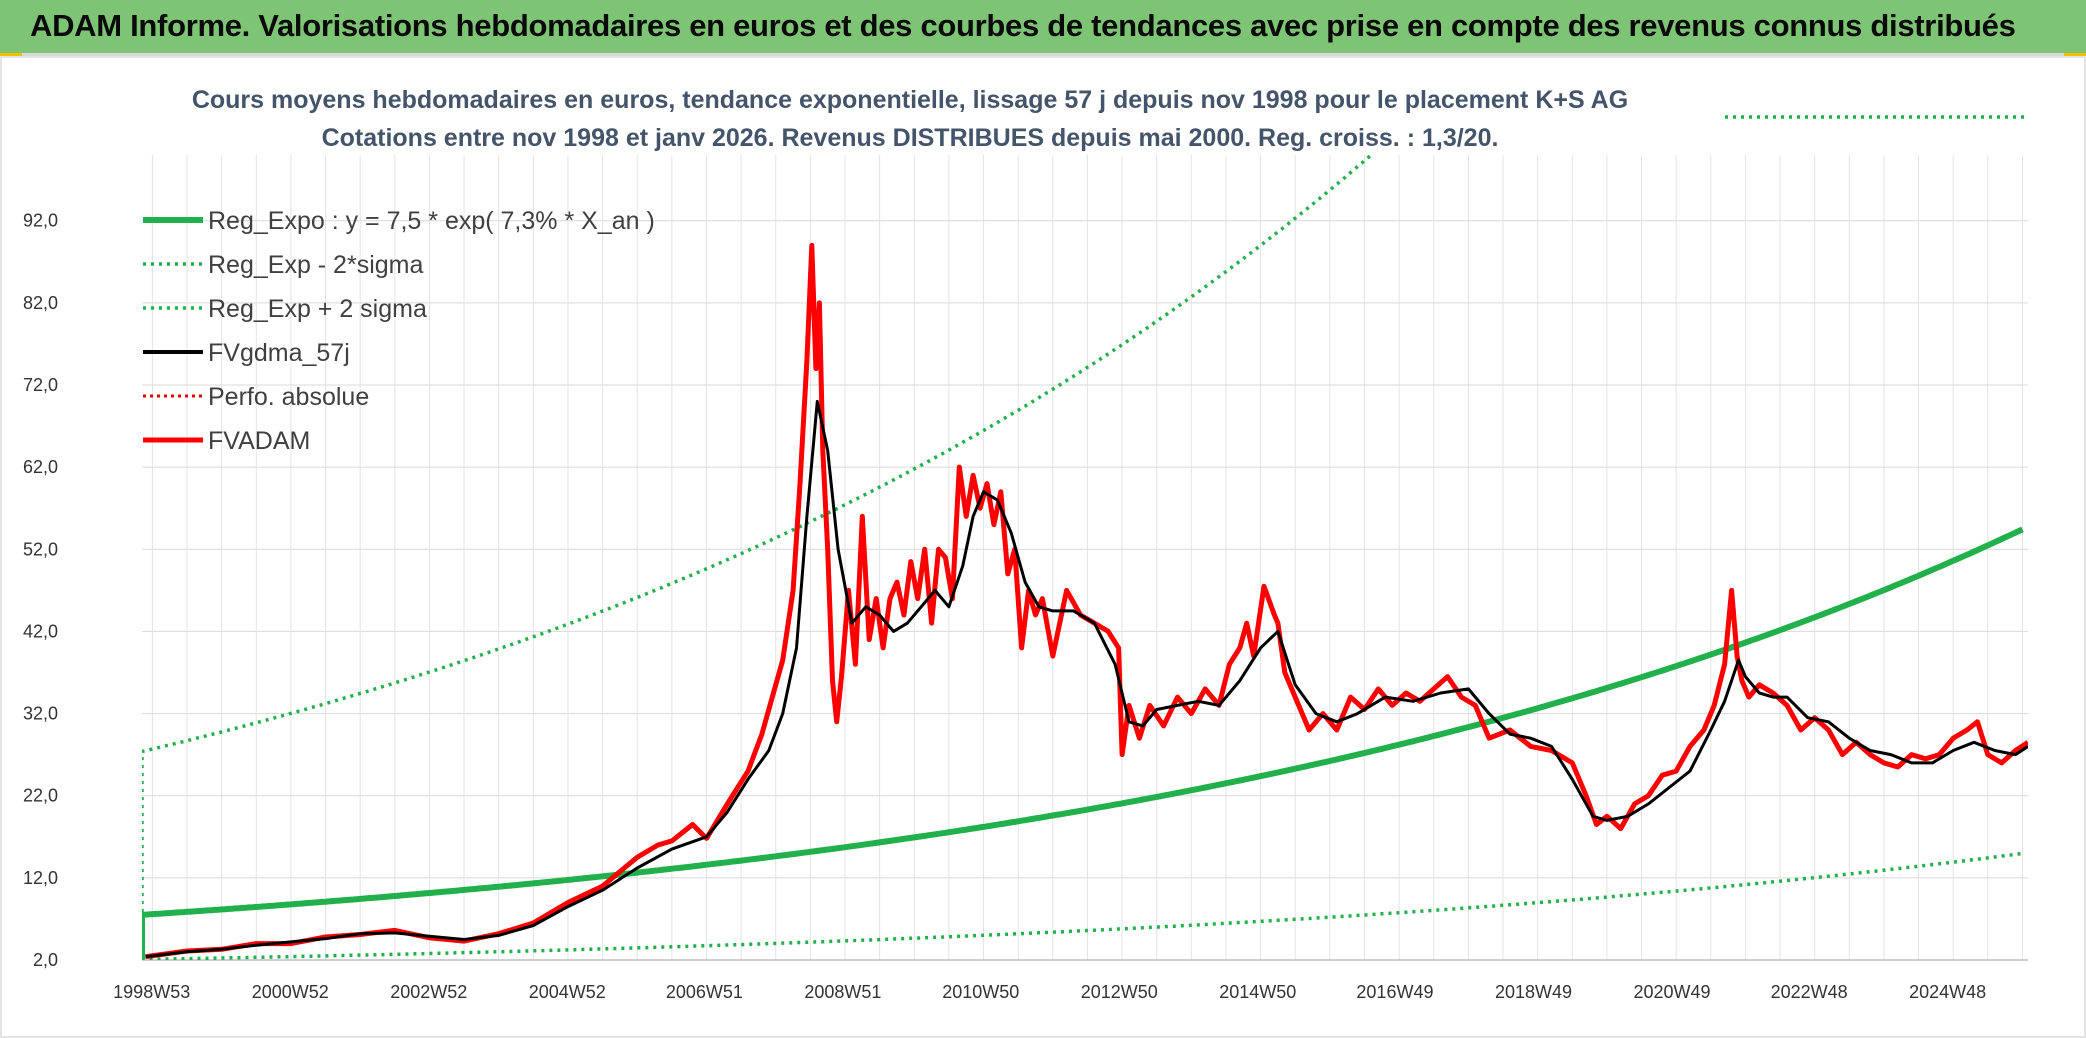 Image resolution: width=2086 pixels, height=1038 pixels. Describe the element at coordinates (1119, 992) in the screenshot. I see `x-tick-label: 2012W50` at that location.